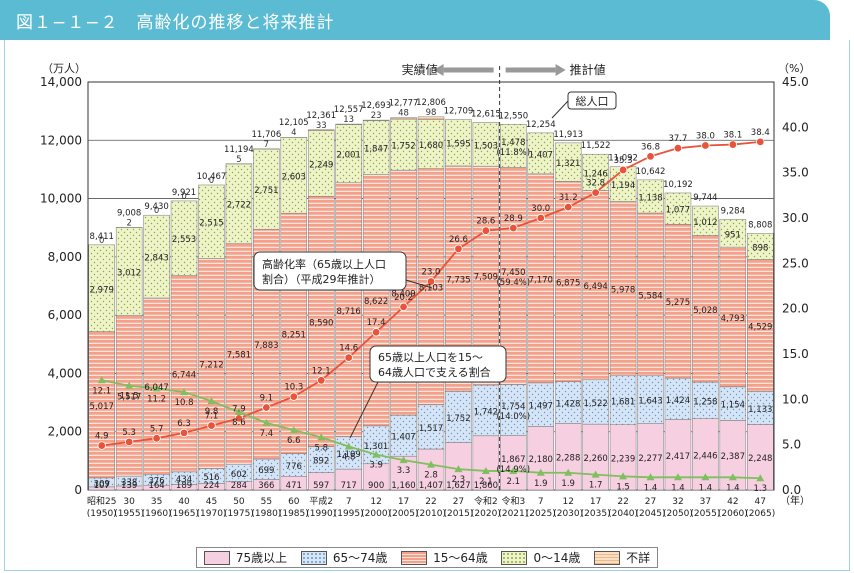  What do you see at coordinates (261, 558) in the screenshot?
I see `legend-label-75plus: 75歳以上` at bounding box center [261, 558].